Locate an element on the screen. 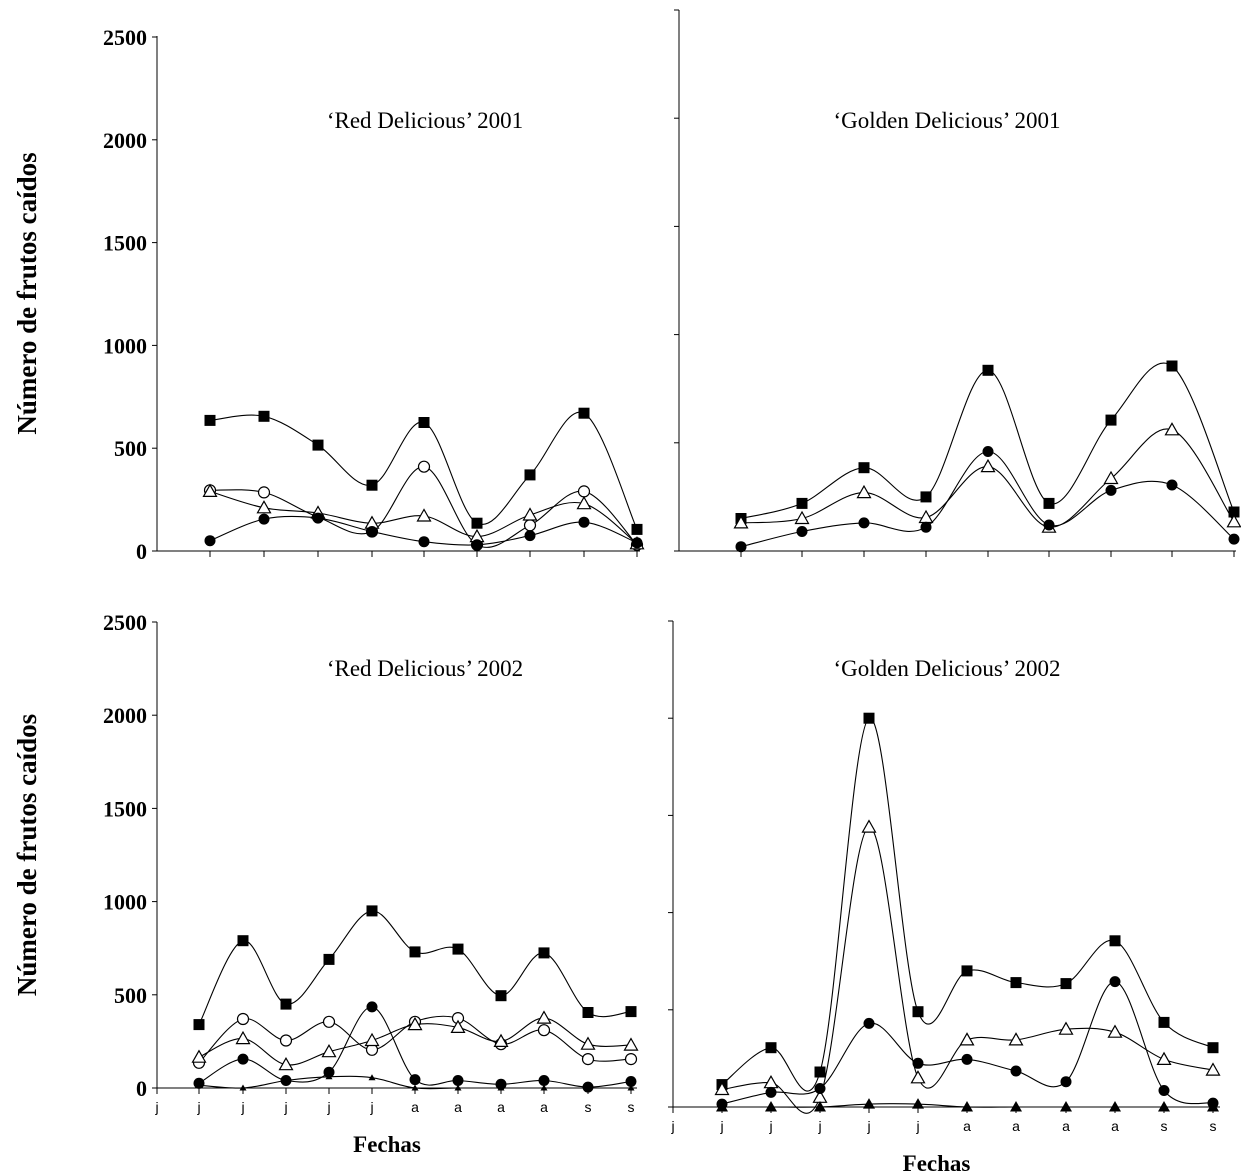  y-tick-label: 2000 is located at coordinates (125, 140).